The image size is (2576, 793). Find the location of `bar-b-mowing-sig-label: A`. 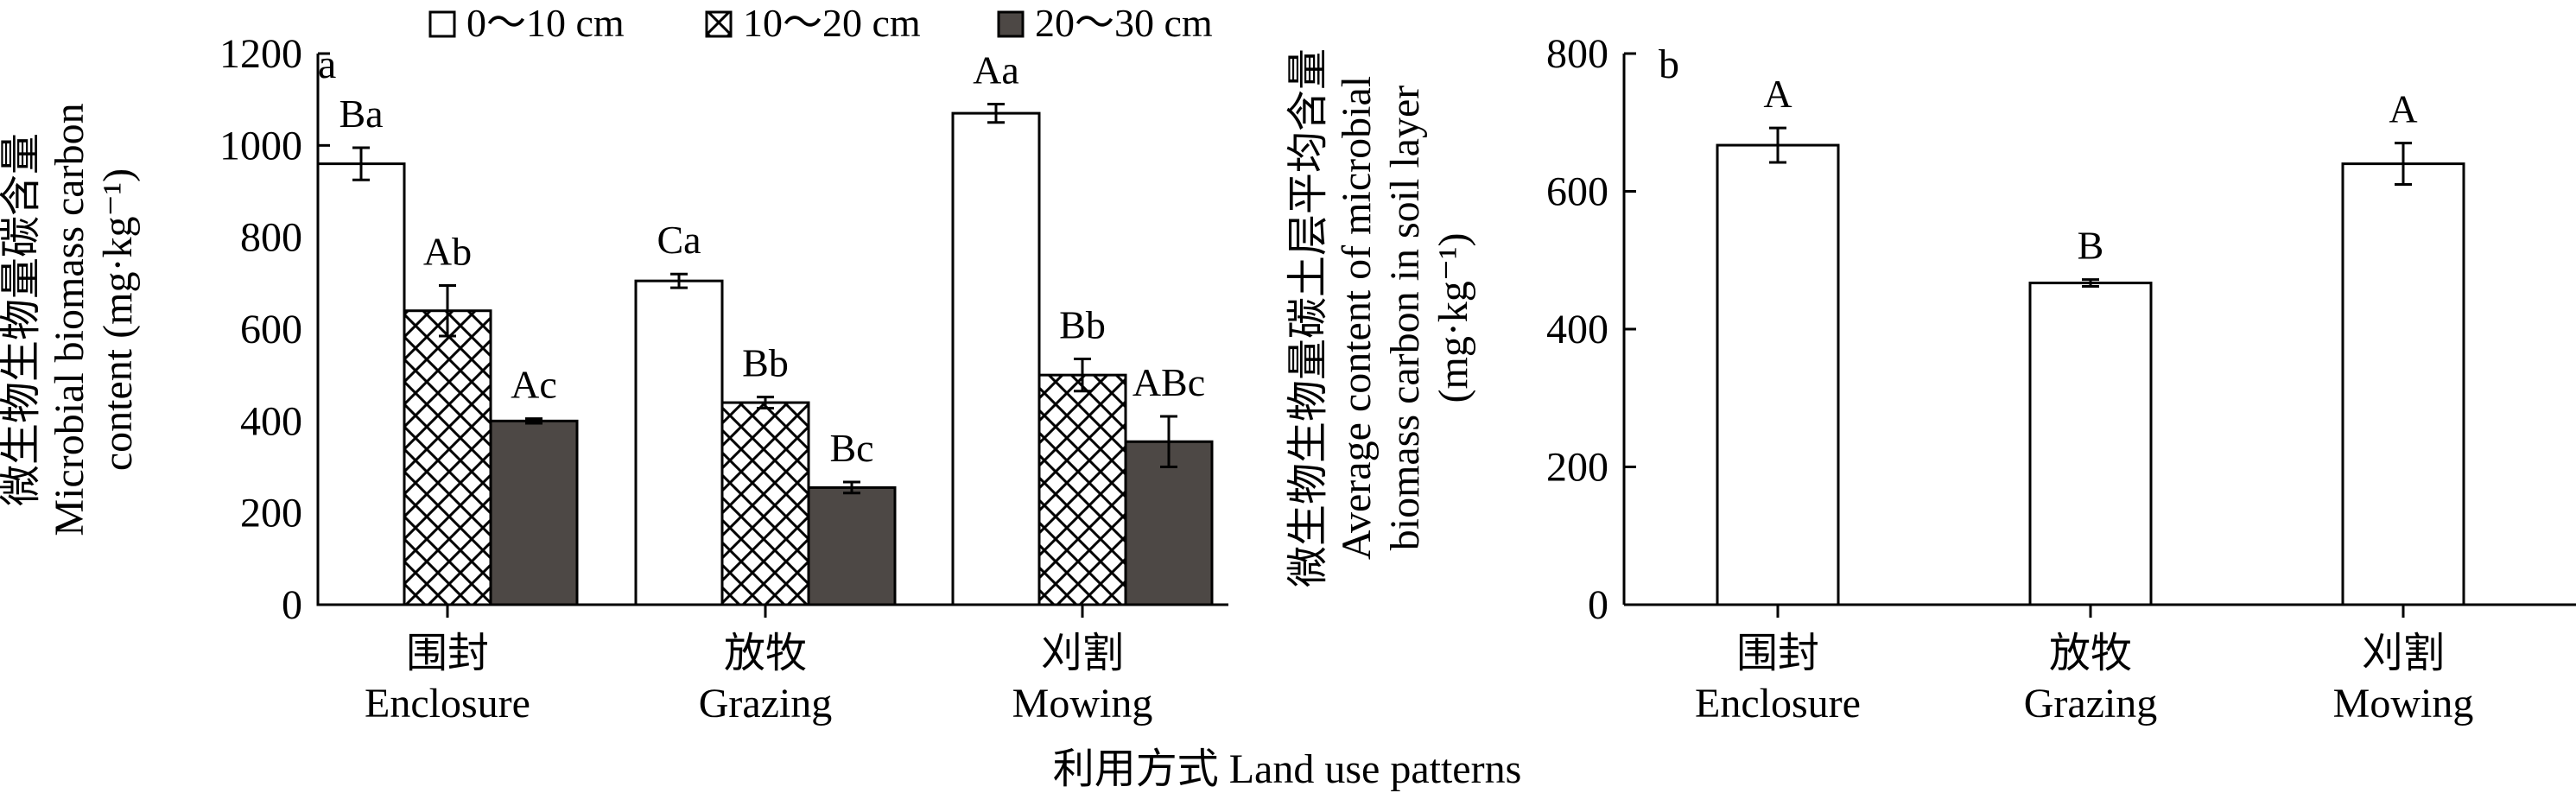

bar-b-mowing-sig-label: A is located at coordinates (2403, 109).